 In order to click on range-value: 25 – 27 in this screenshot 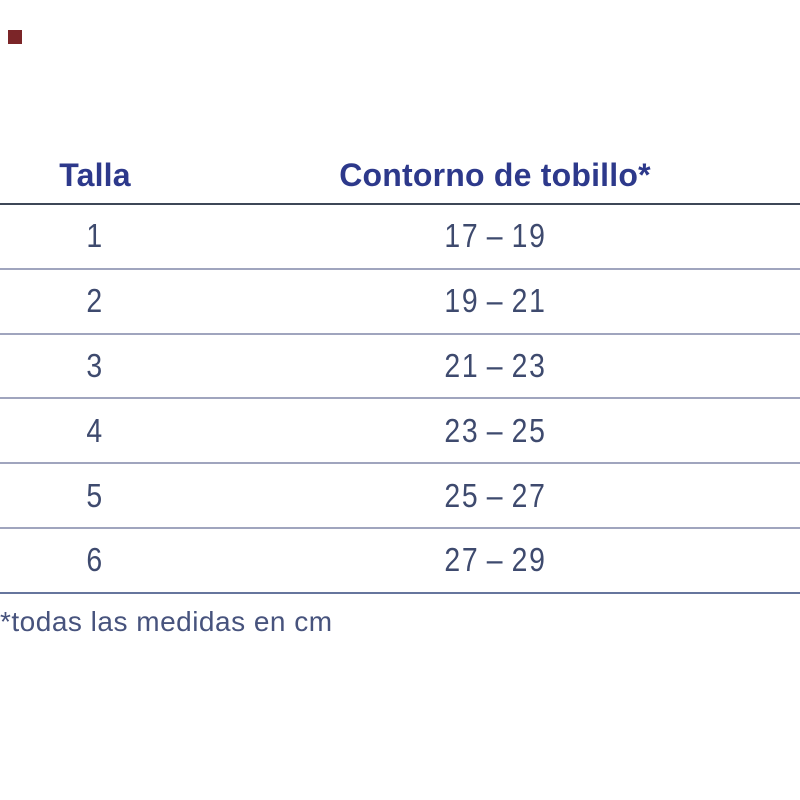, I will do `click(495, 495)`.